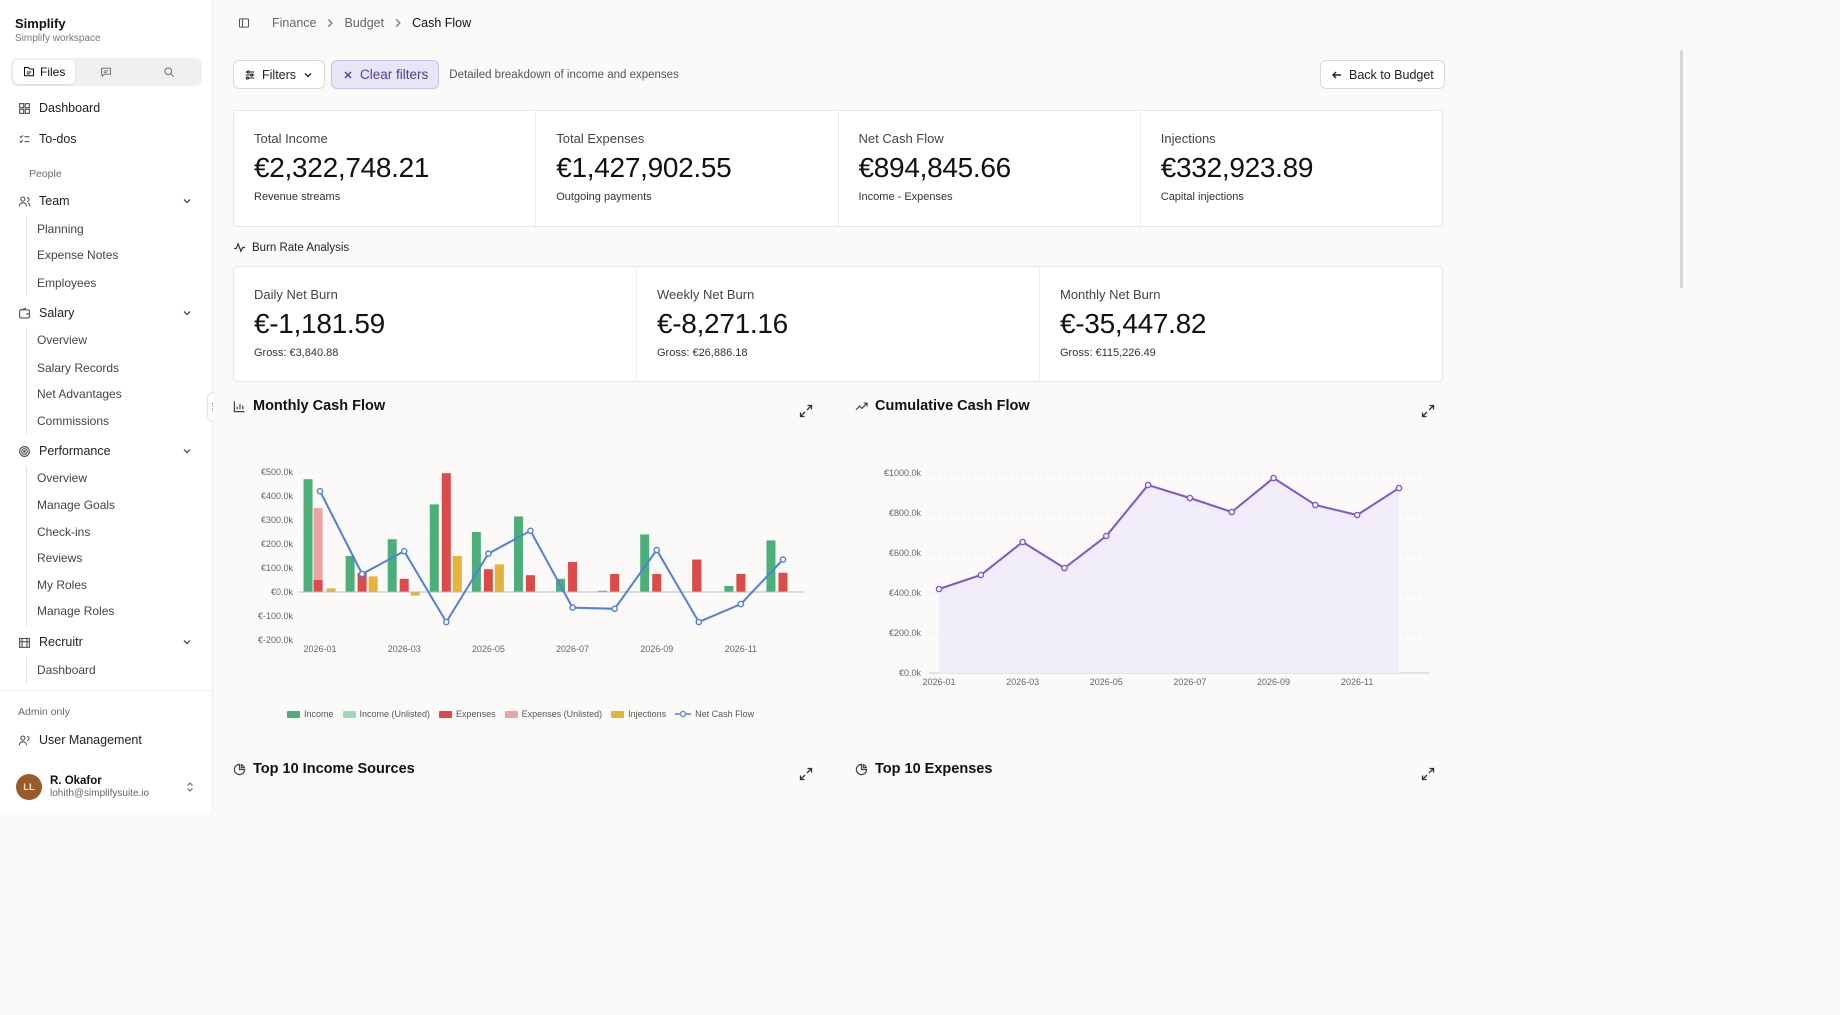 Image resolution: width=1840 pixels, height=1015 pixels. Describe the element at coordinates (76, 611) in the screenshot. I see `nav-performance-manage-roles: Manage Roles` at that location.